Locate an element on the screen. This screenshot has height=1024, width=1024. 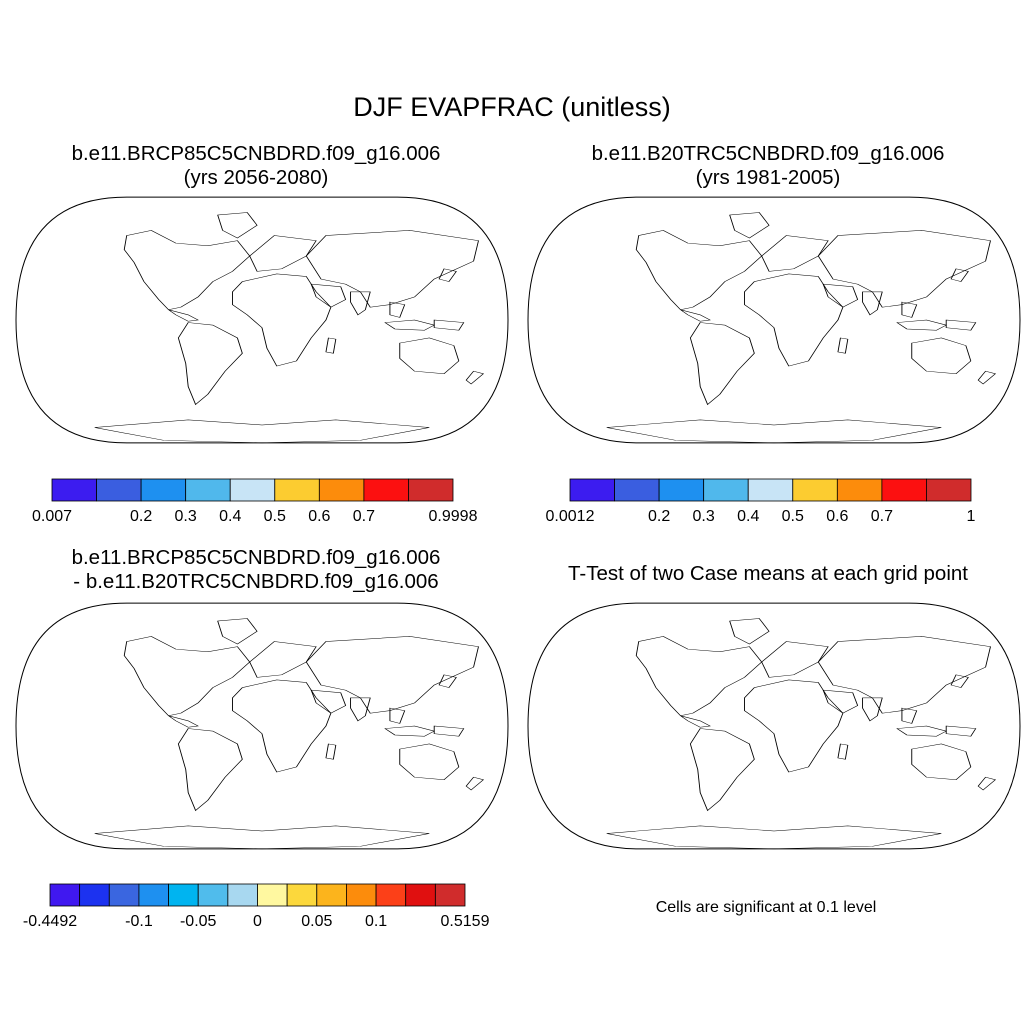
map-border-future is located at coordinates (262, 320).